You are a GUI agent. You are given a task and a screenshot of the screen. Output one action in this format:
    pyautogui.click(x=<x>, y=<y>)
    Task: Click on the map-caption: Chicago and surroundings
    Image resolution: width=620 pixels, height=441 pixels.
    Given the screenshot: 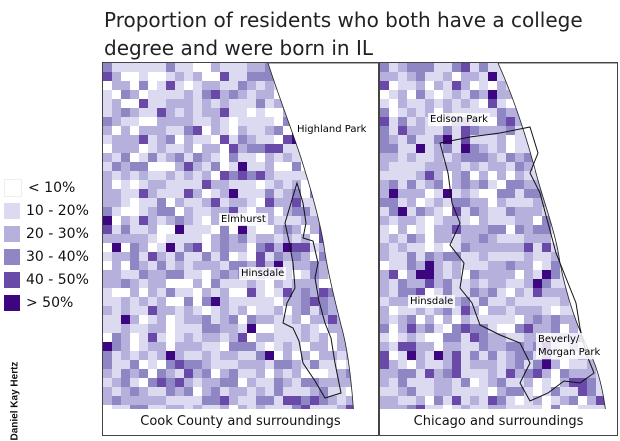 What is the action you would take?
    pyautogui.click(x=498, y=422)
    